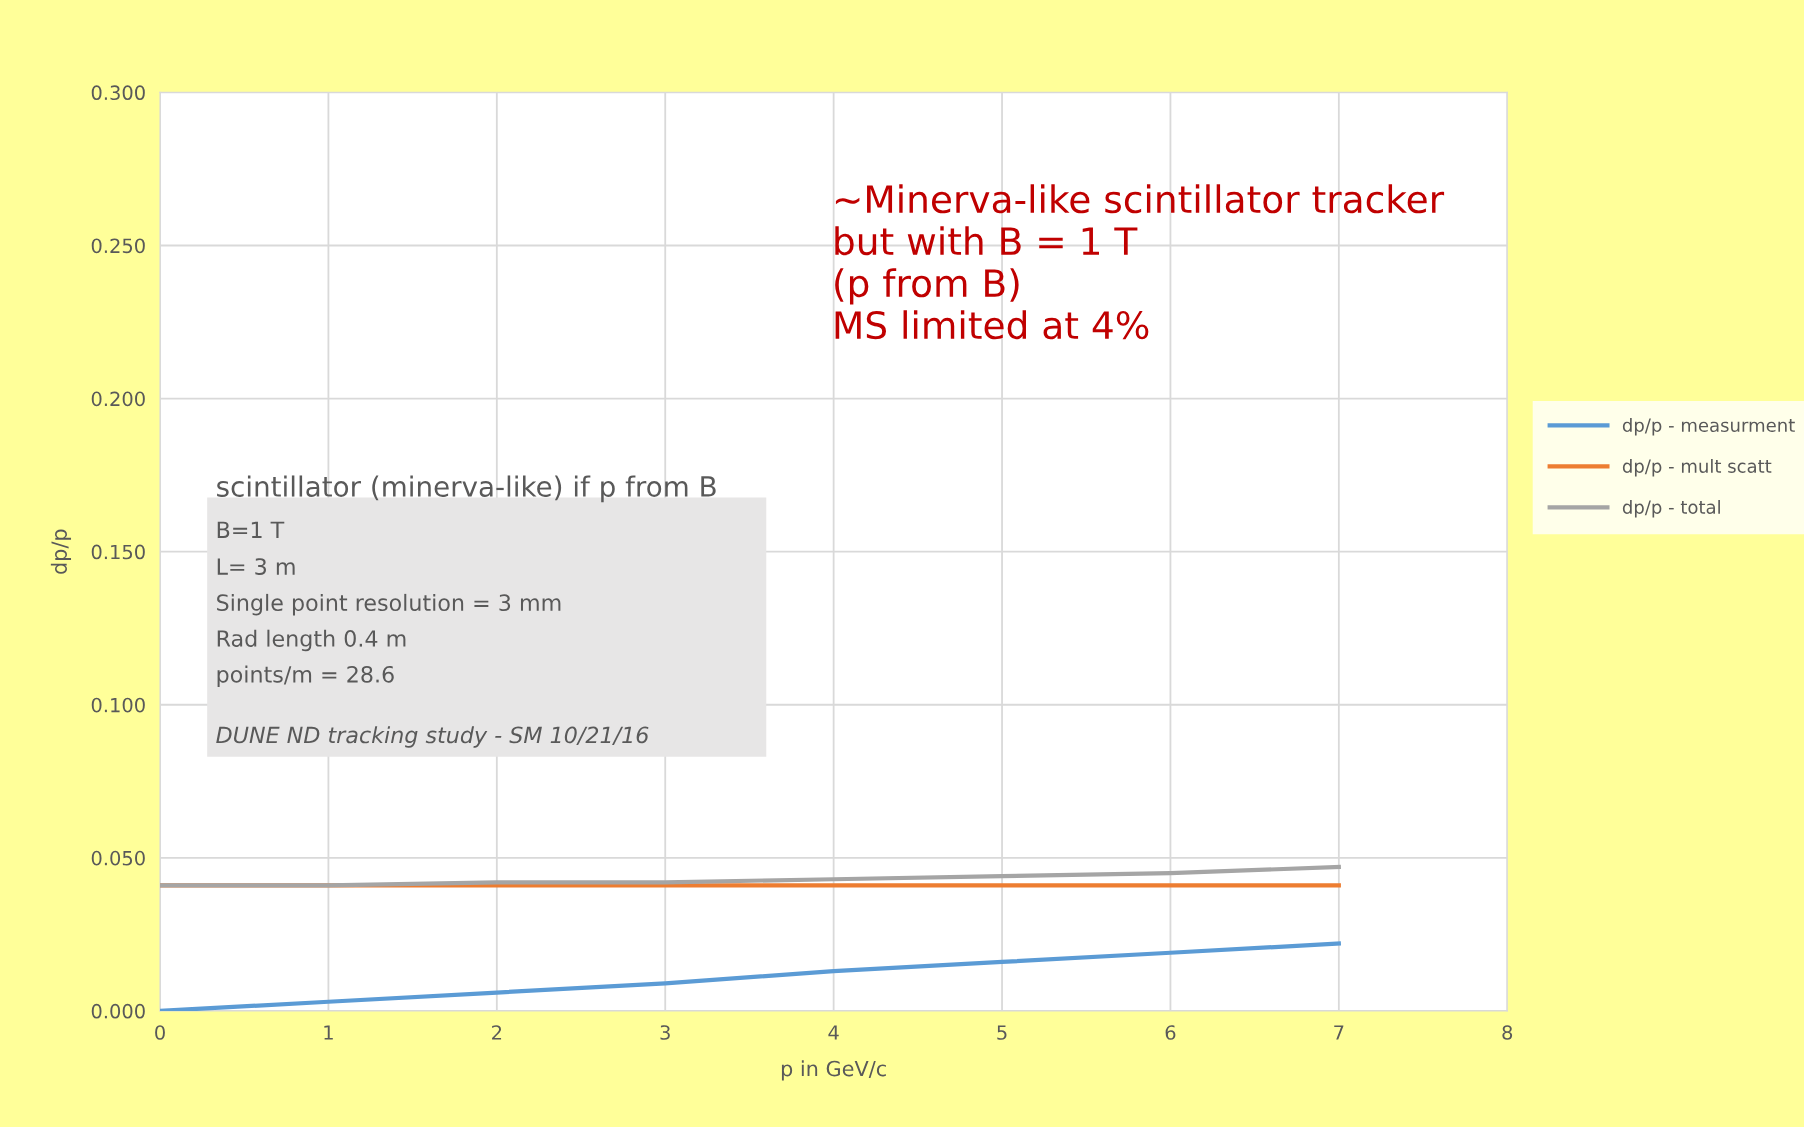  What do you see at coordinates (305, 676) in the screenshot?
I see `annotation: points/m = 28.6` at bounding box center [305, 676].